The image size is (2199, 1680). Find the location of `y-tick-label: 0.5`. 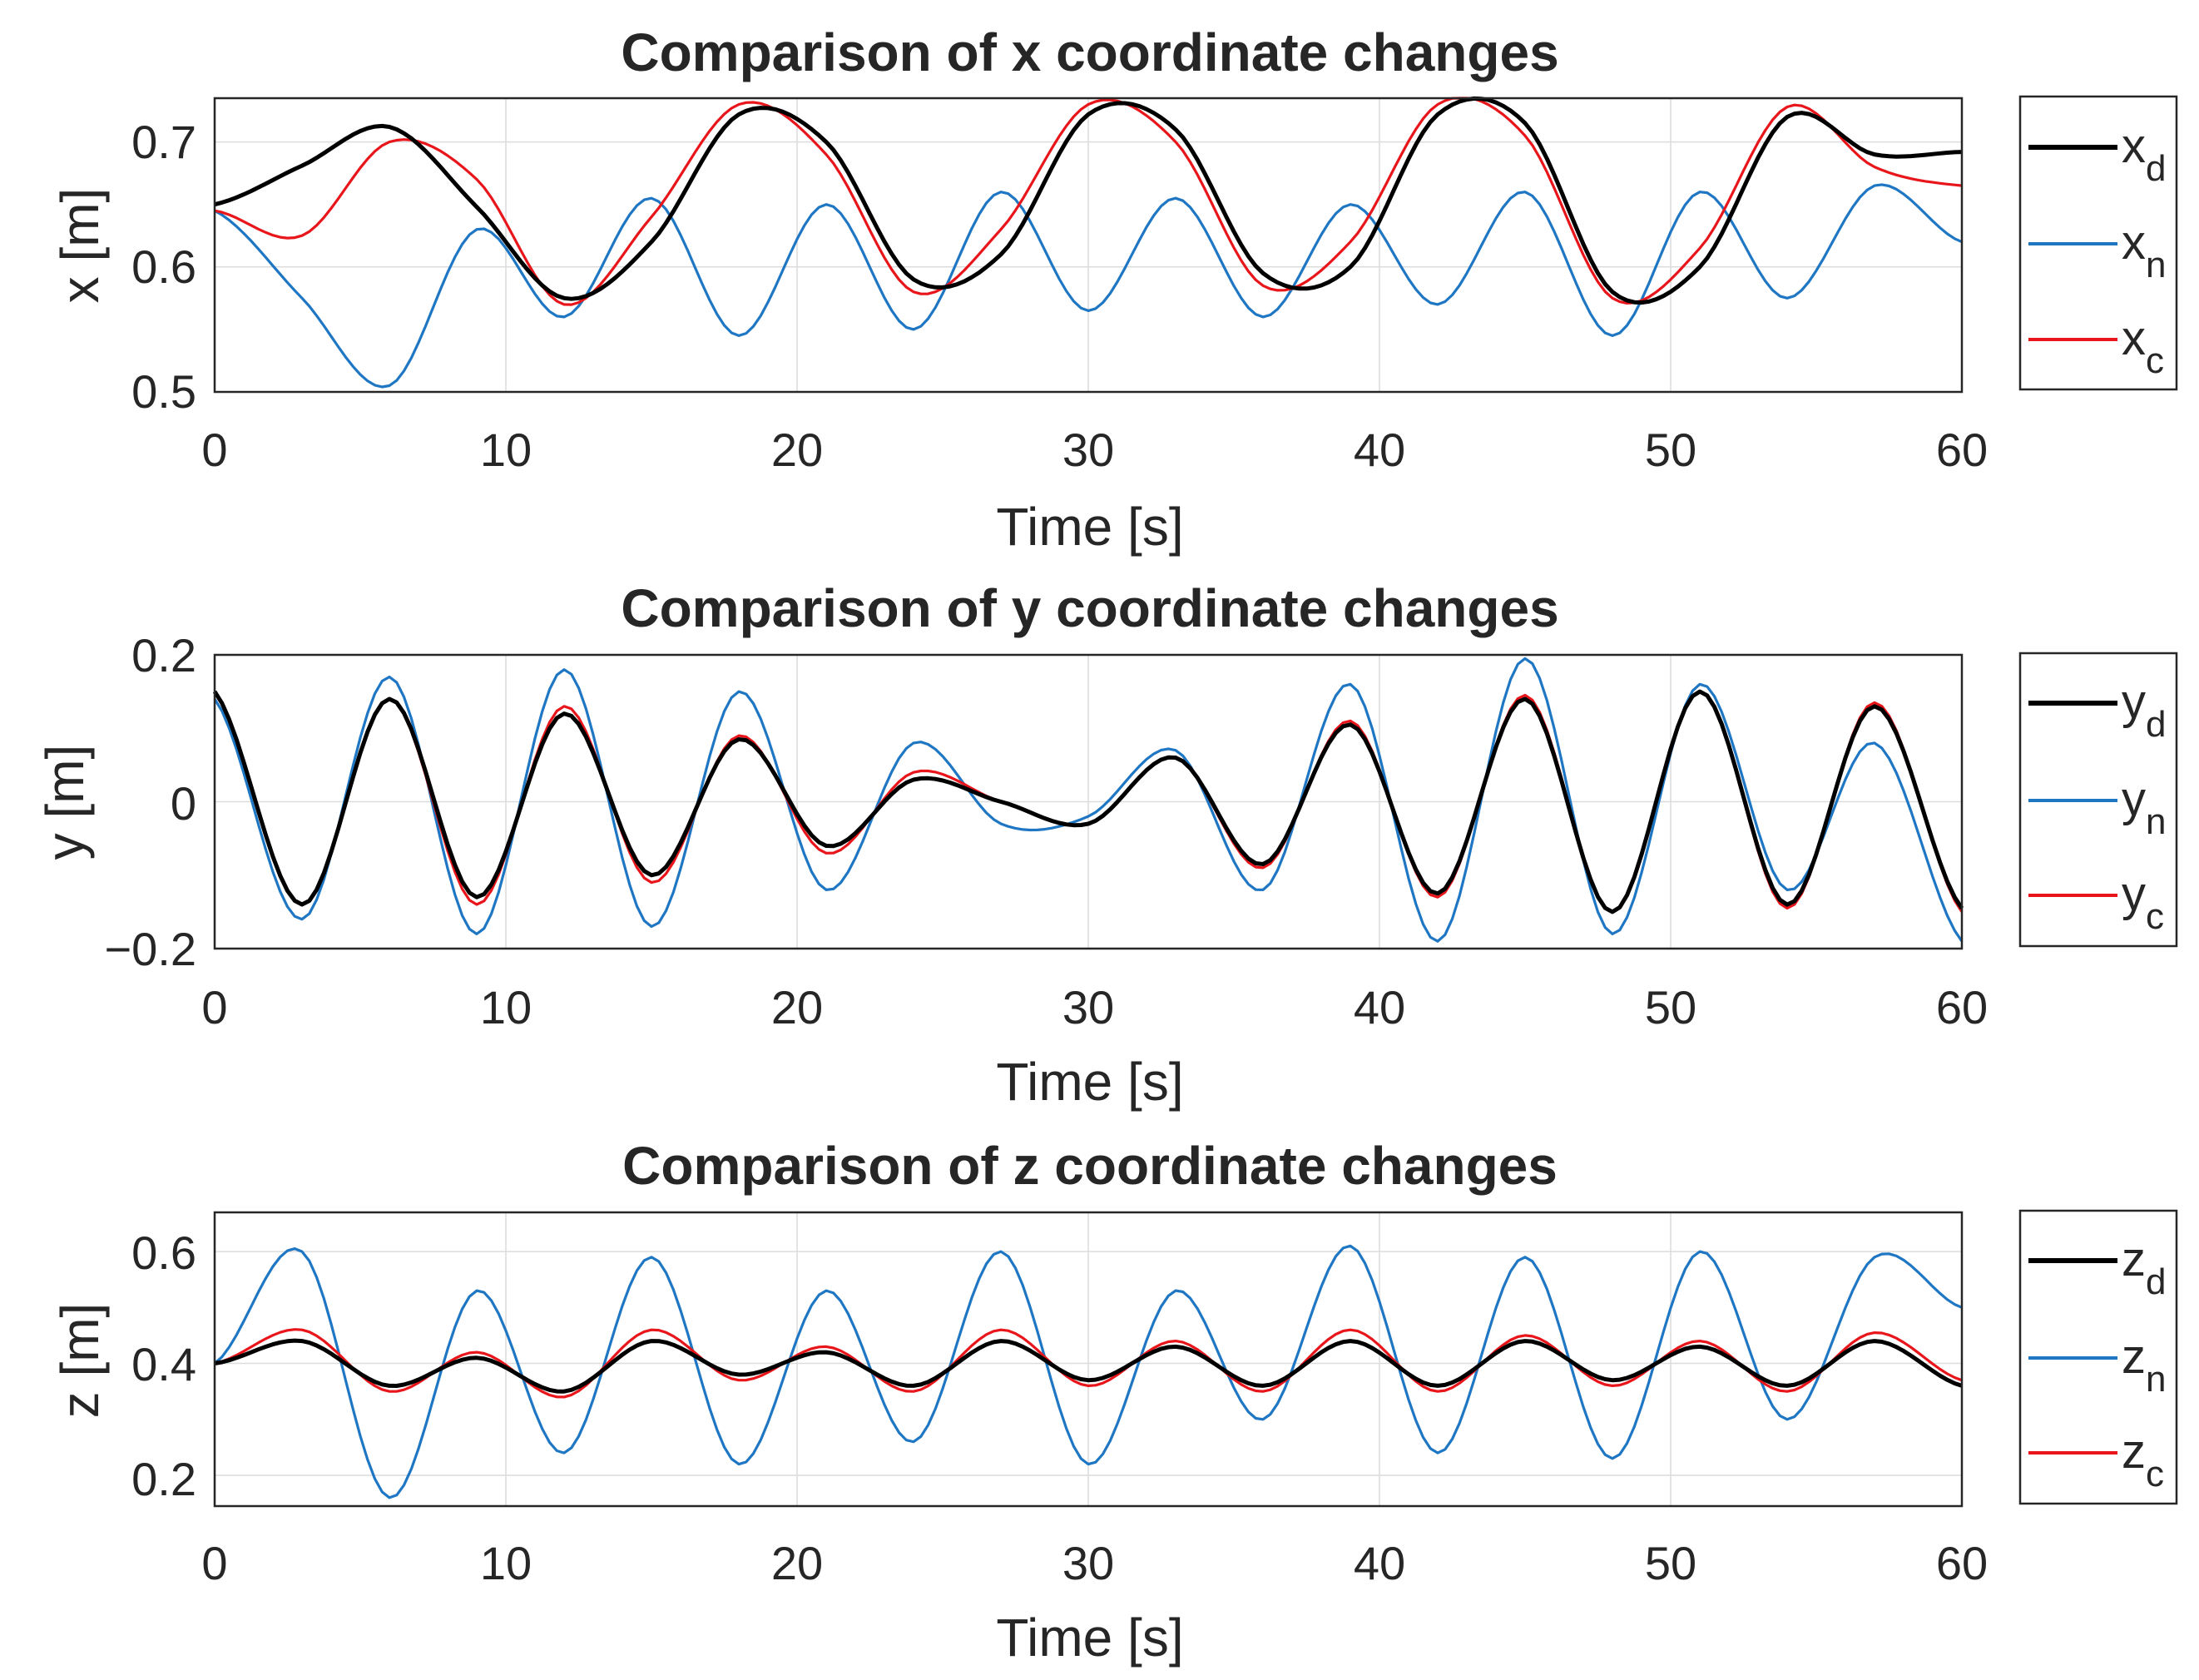

y-tick-label: 0.5 is located at coordinates (164, 391).